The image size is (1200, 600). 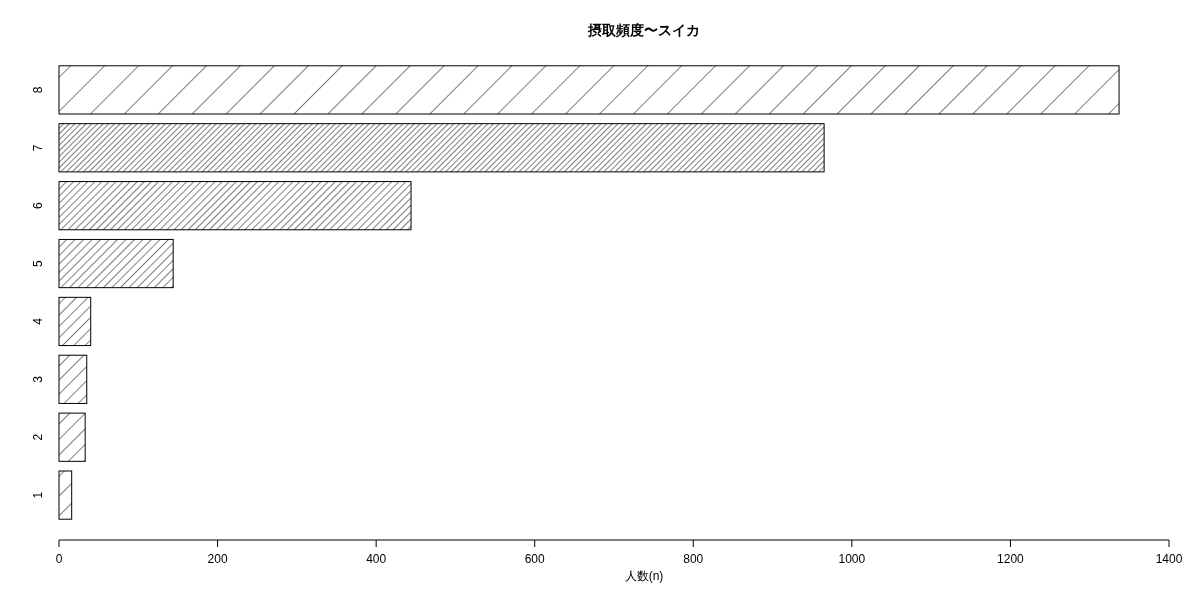 What do you see at coordinates (643, 30) in the screenshot?
I see `chart-title: 摂取頻度〜スイカ` at bounding box center [643, 30].